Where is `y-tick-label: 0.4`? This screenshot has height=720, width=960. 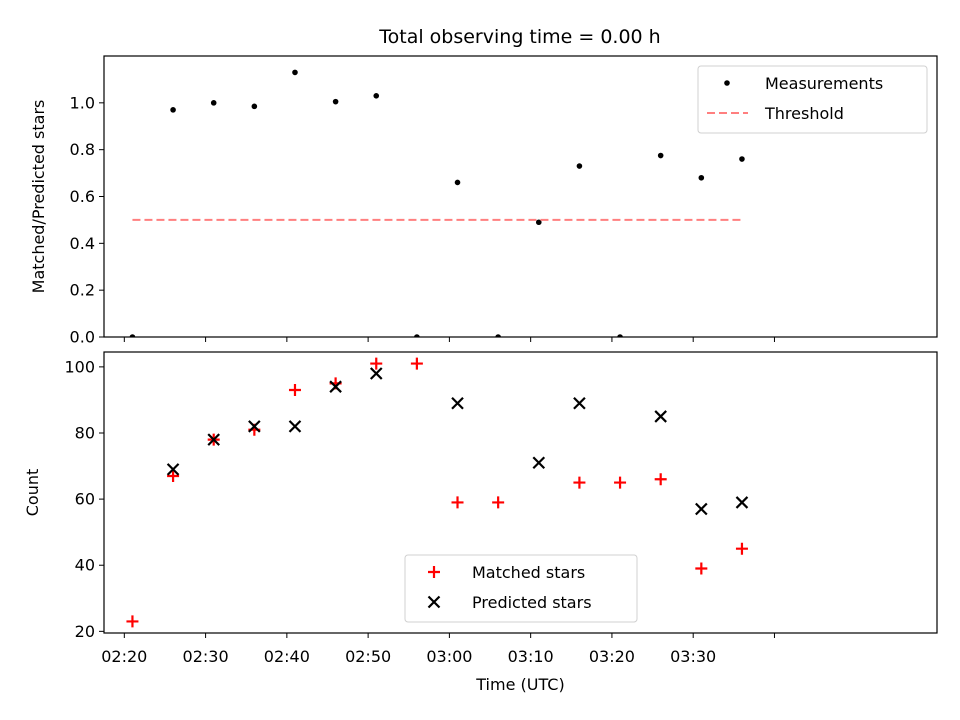
y-tick-label: 0.4 is located at coordinates (82, 243).